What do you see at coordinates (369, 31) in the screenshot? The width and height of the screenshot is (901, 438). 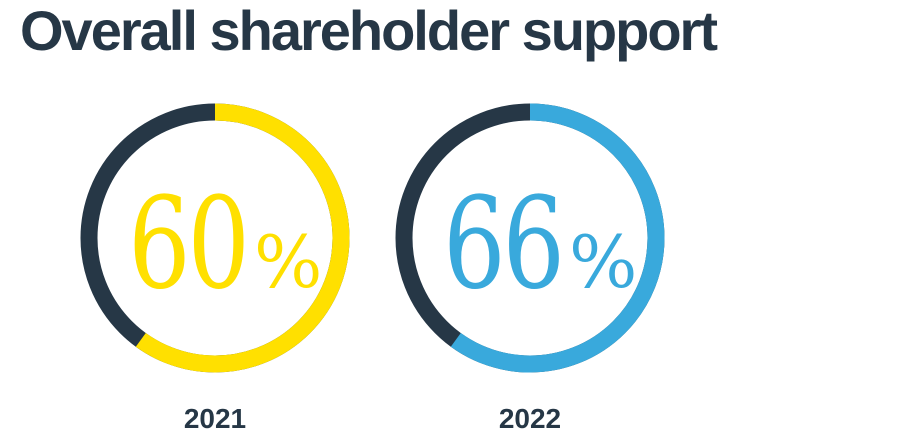 I see `page-title: Overall shareholder support` at bounding box center [369, 31].